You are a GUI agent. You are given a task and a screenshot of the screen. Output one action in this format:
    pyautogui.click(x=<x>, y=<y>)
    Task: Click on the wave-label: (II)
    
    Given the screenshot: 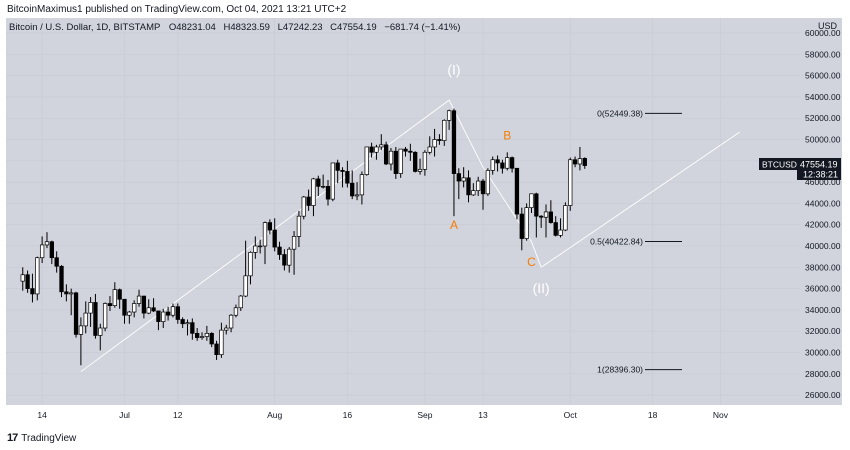 What is the action you would take?
    pyautogui.click(x=541, y=288)
    